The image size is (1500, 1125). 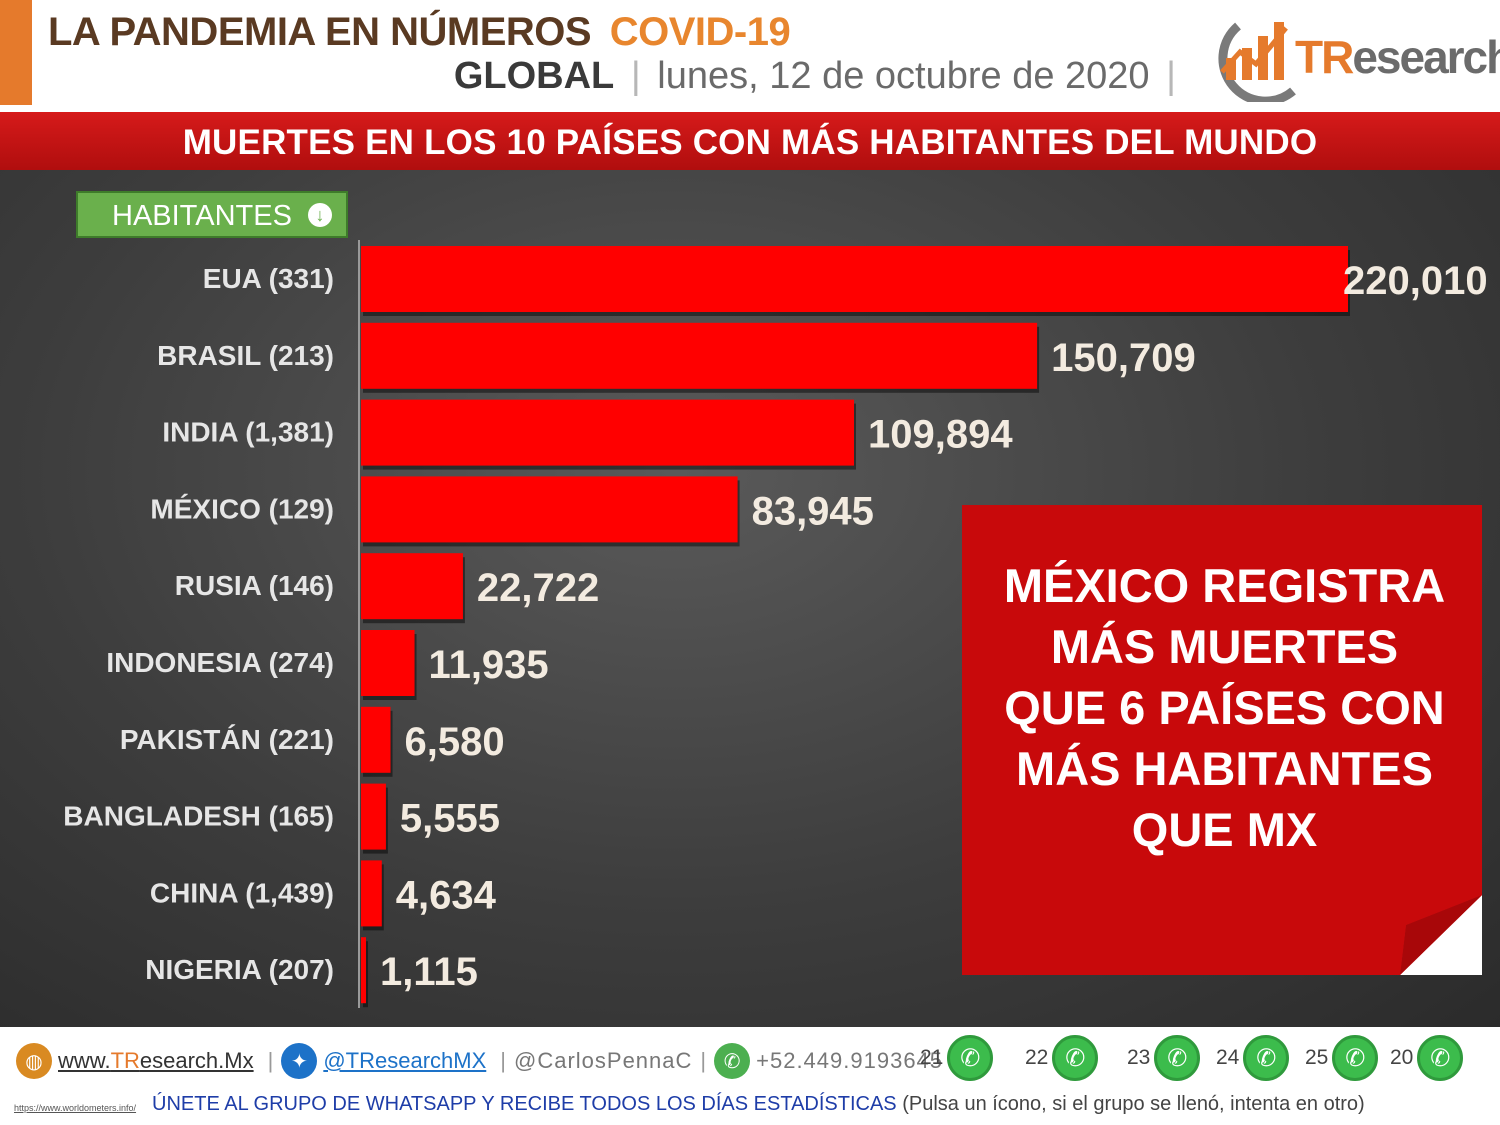 What do you see at coordinates (455, 742) in the screenshot?
I see `data-label: 6,580` at bounding box center [455, 742].